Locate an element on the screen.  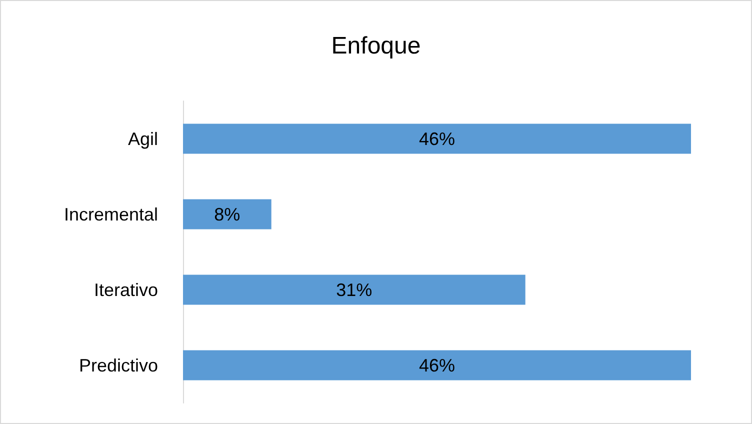
y-tick-label: Iterativo is located at coordinates (126, 290).